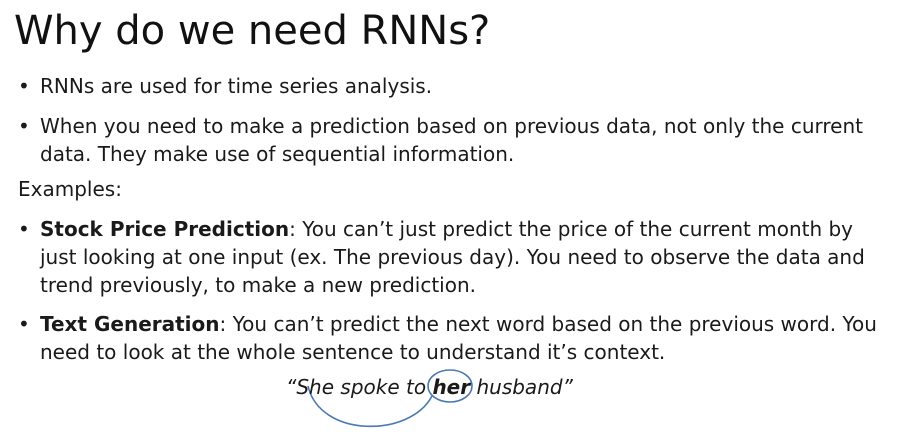 This screenshot has width=902, height=432. I want to click on example-quote: “She spoke to her husband”, so click(429, 387).